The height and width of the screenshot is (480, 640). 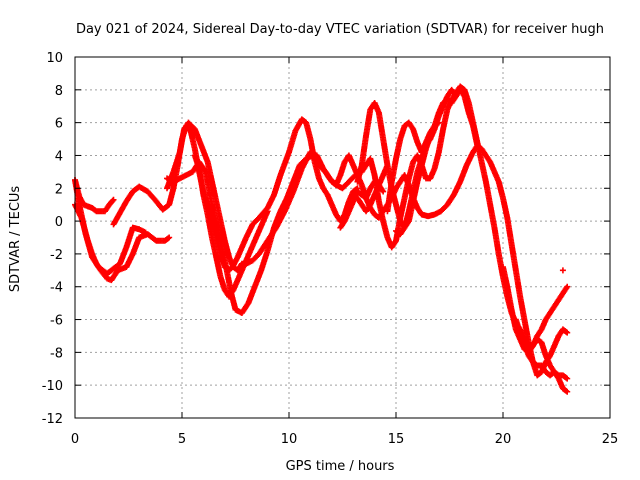 I want to click on y-tick-label: -6, so click(x=56, y=321).